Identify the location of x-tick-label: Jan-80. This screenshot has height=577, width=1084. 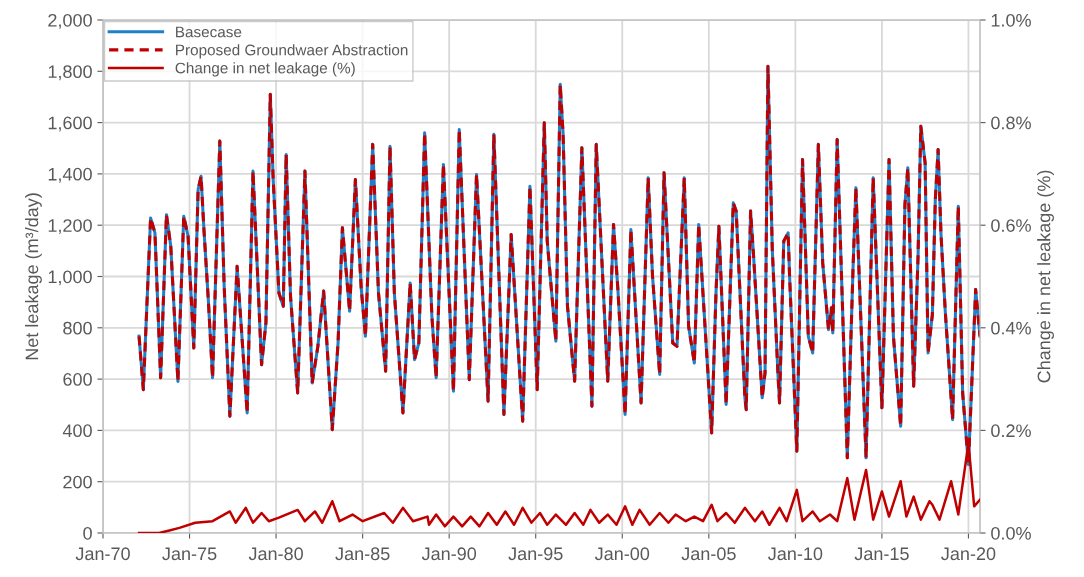
(275, 554).